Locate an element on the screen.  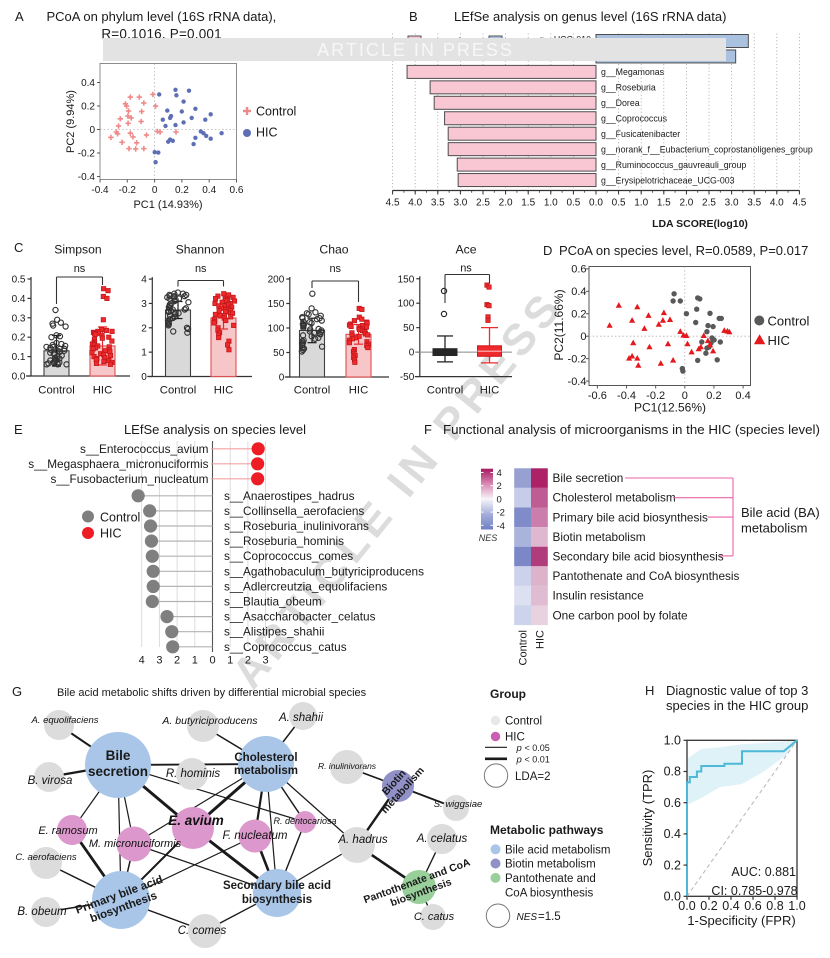
svg-text: Cholesterol is located at coordinates (265, 758).